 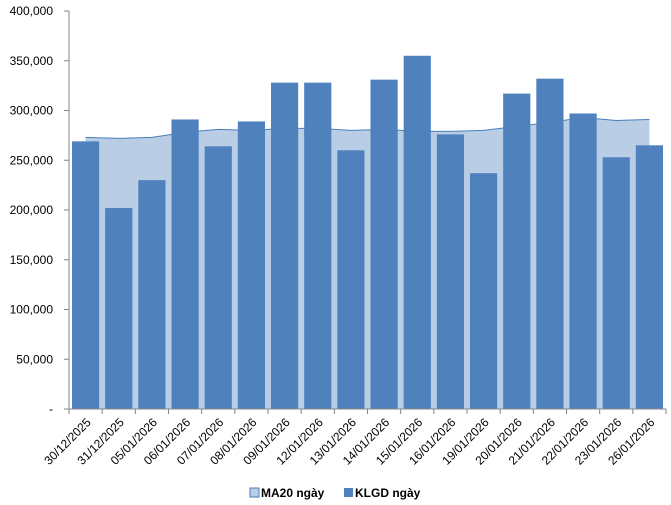 I want to click on klgd-bar-09/01/2026, so click(x=284, y=245).